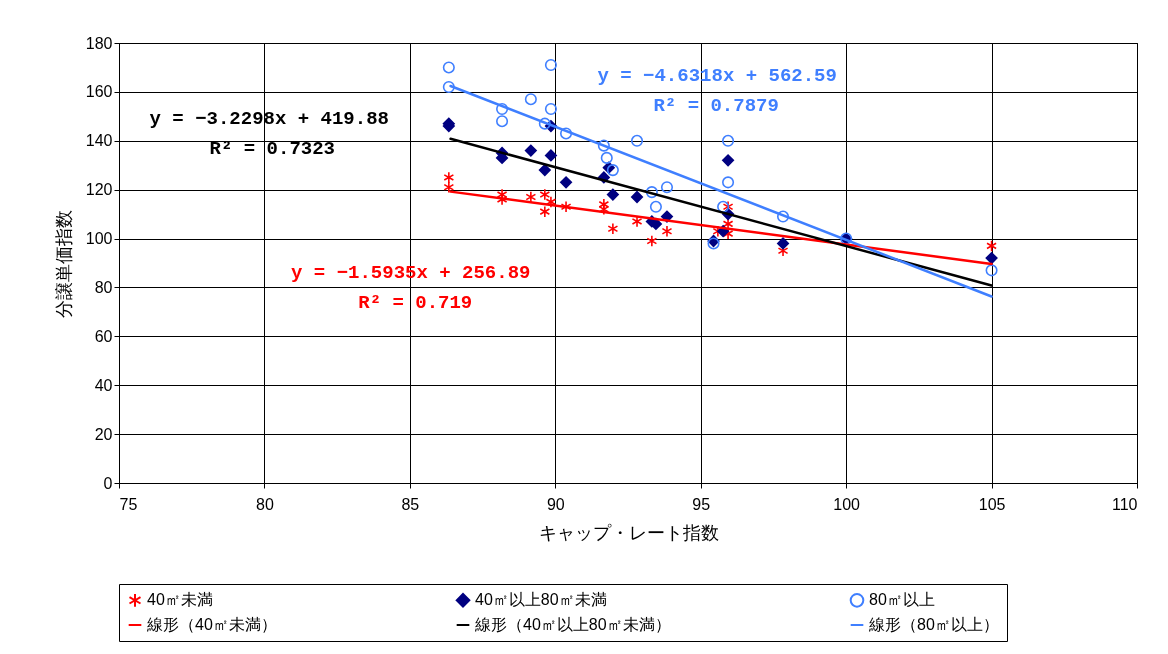  What do you see at coordinates (541, 600) in the screenshot?
I see `legend-label: 40㎡以上80㎡未満` at bounding box center [541, 600].